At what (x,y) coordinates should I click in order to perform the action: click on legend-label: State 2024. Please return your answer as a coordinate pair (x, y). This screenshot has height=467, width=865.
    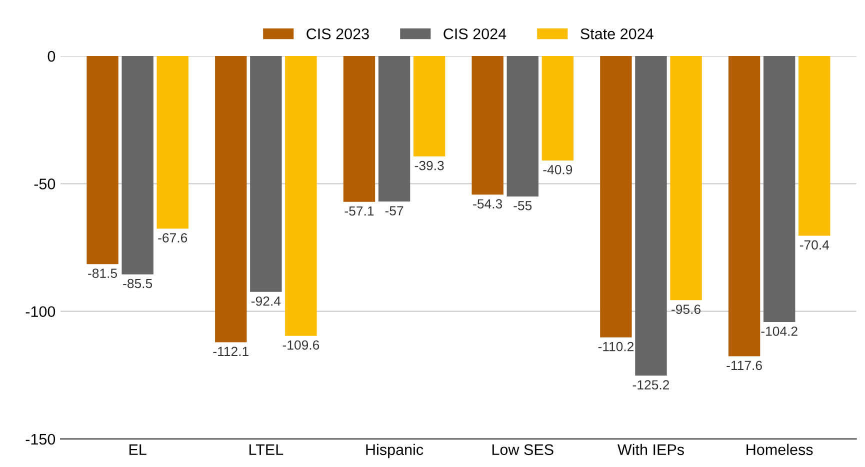
    Looking at the image, I should click on (617, 34).